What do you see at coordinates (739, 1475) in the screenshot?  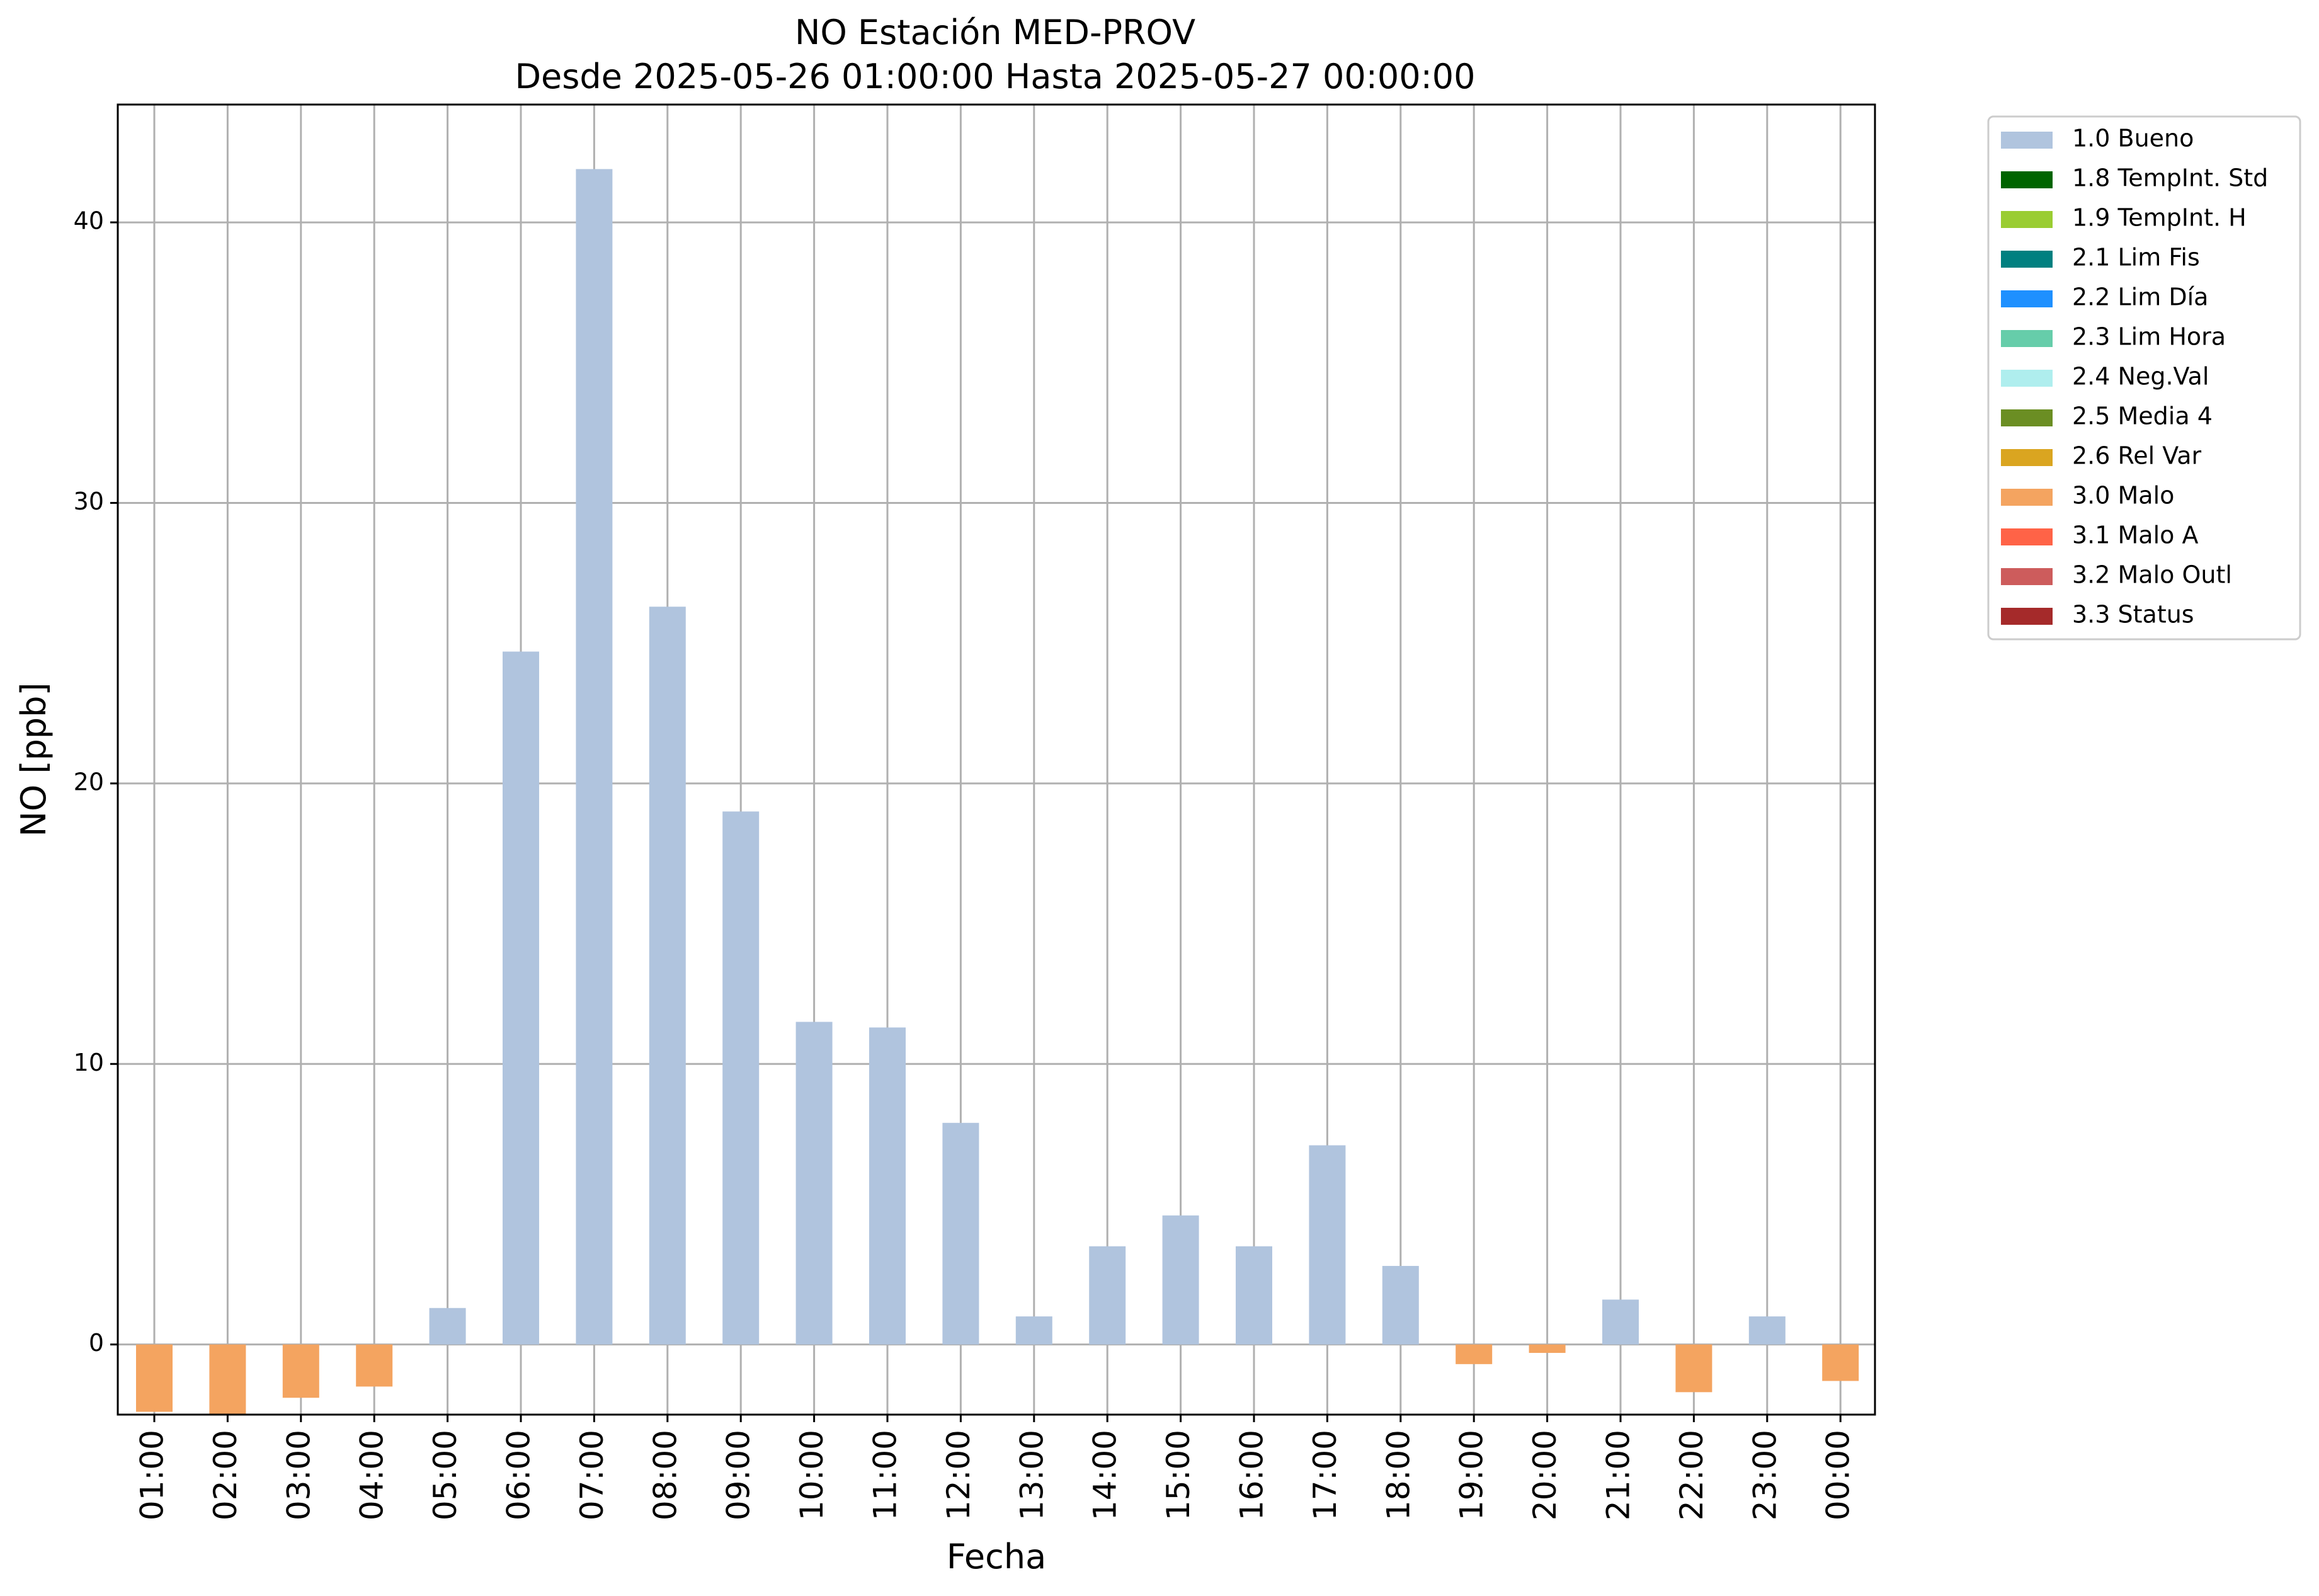 I see `x-tick-label: 09:00` at bounding box center [739, 1475].